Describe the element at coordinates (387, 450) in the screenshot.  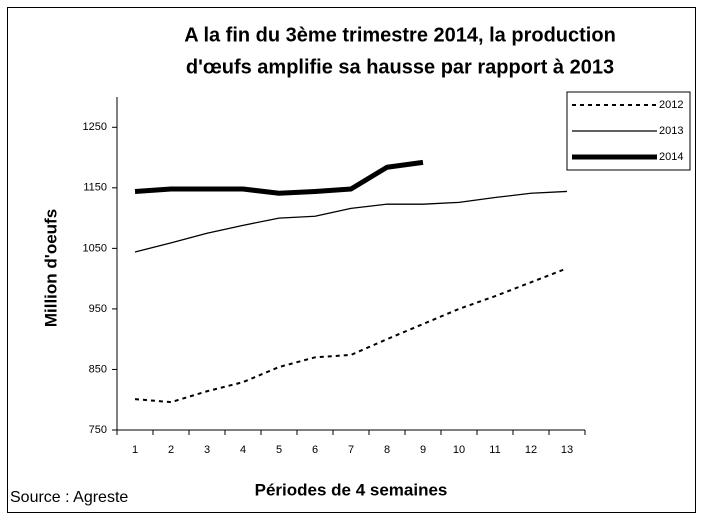
I see `x-tick-label: 8` at that location.